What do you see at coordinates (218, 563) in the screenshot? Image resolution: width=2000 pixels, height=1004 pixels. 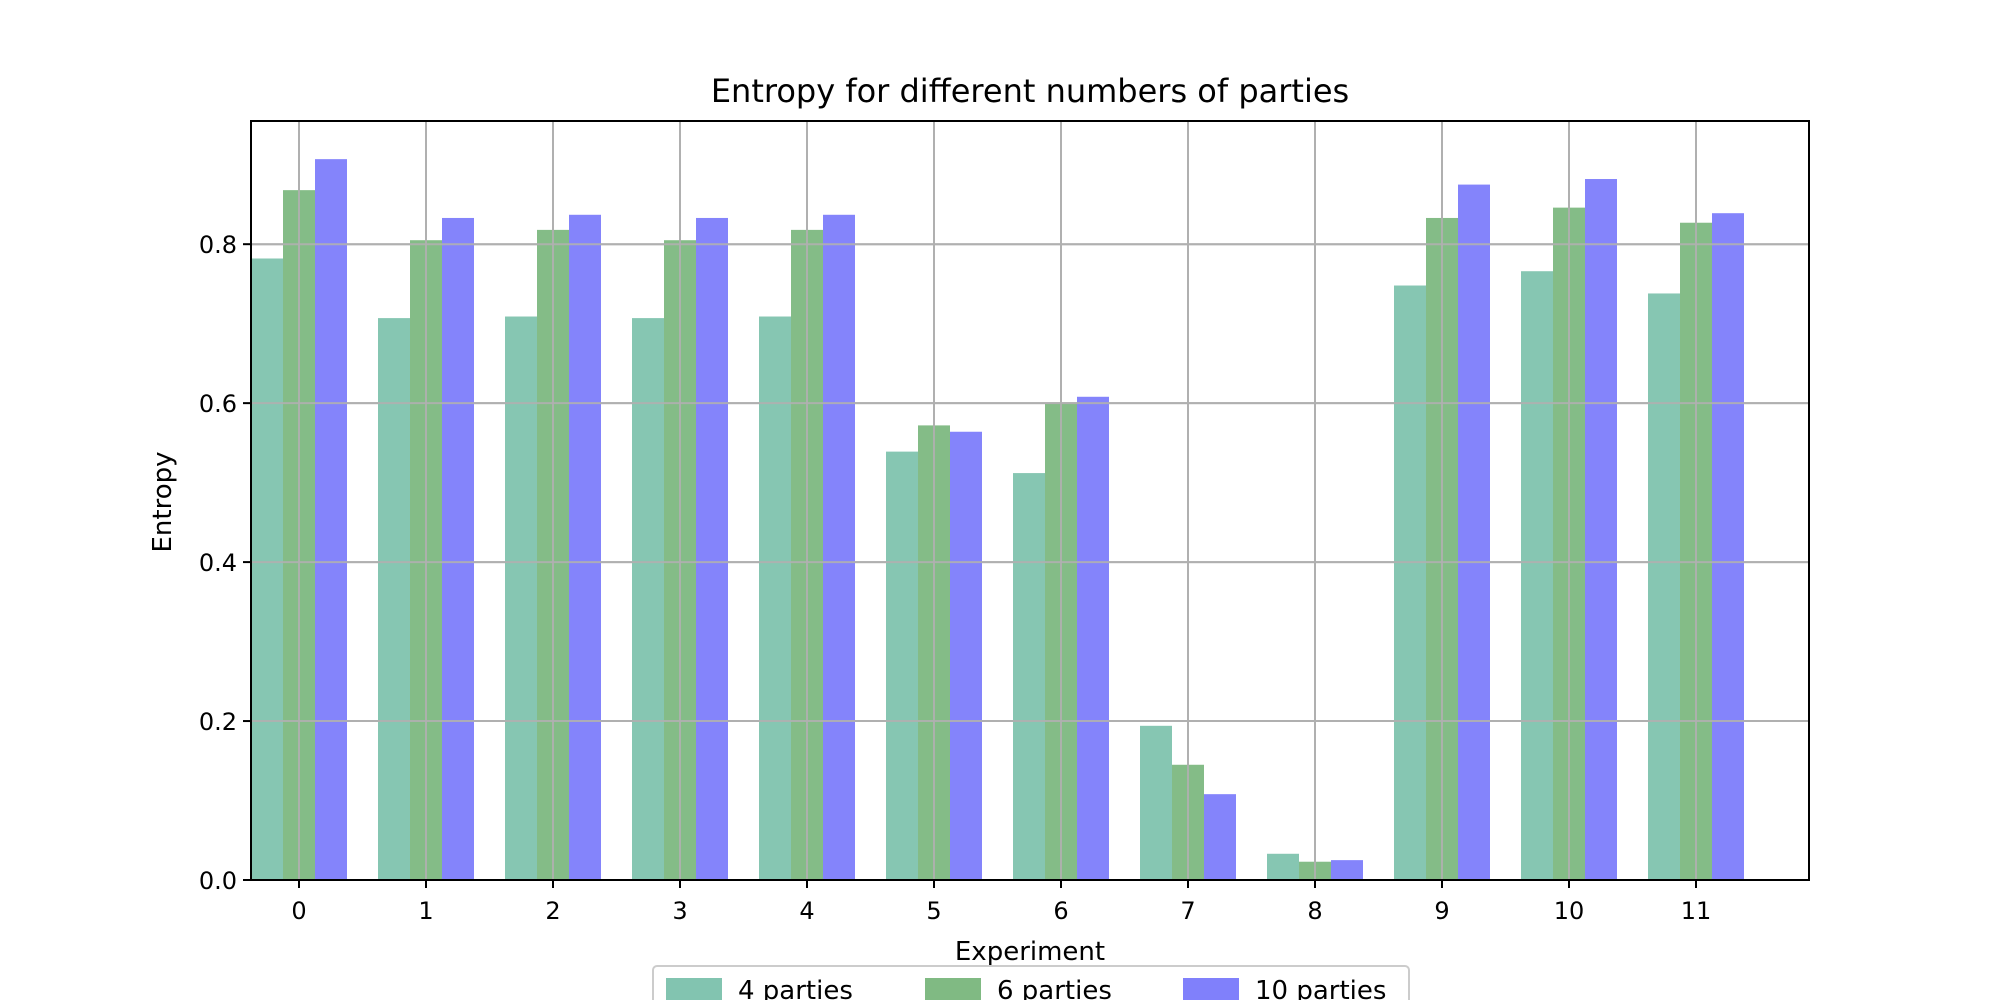 I see `y-tick-label: 0.4` at bounding box center [218, 563].